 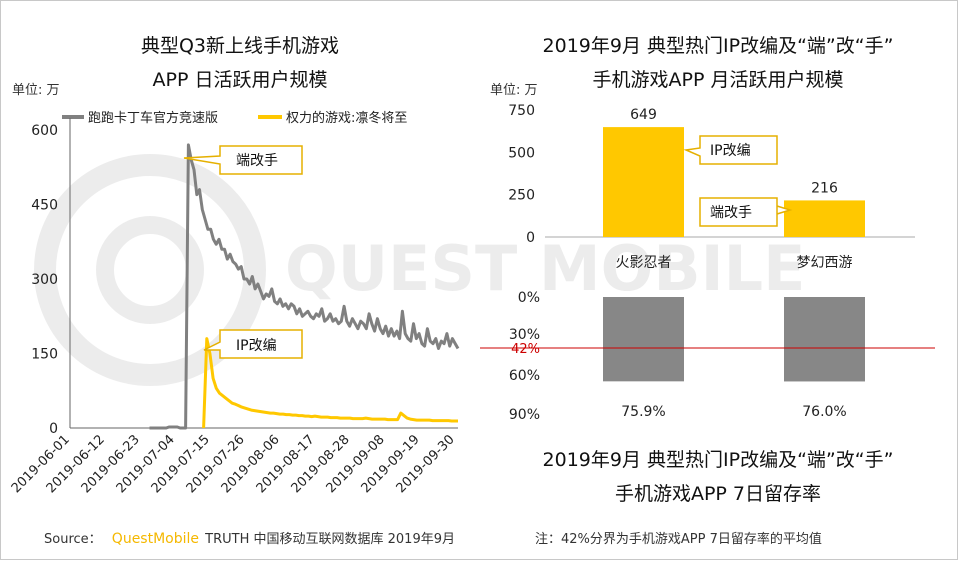 I want to click on retention-y-tick-0: 0%, so click(x=529, y=298).